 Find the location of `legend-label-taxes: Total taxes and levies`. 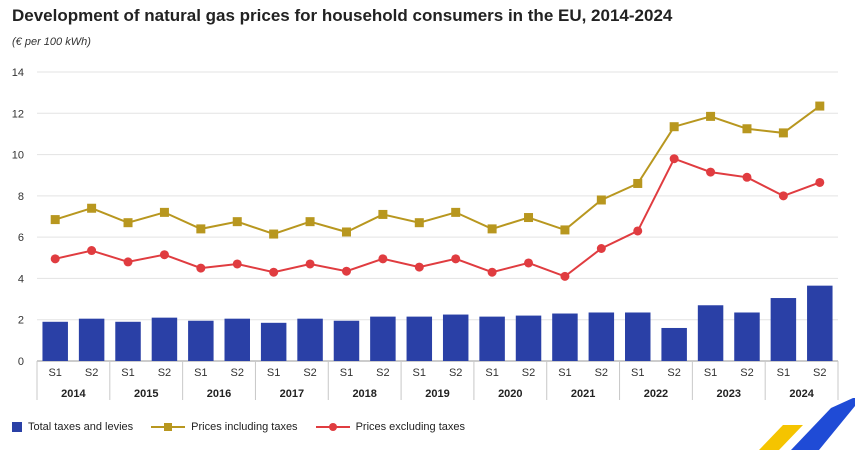

legend-label-taxes: Total taxes and levies is located at coordinates (81, 427).